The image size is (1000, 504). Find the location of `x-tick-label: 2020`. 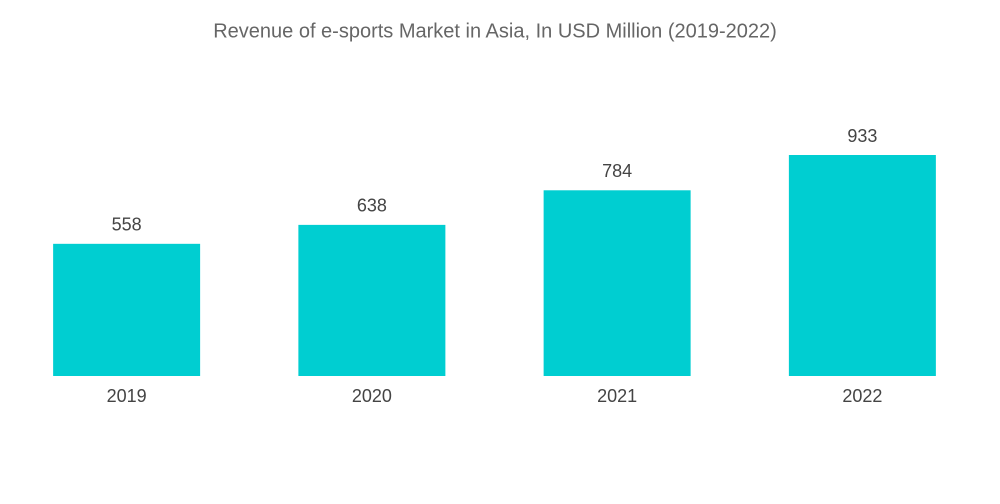

x-tick-label: 2020 is located at coordinates (372, 396).